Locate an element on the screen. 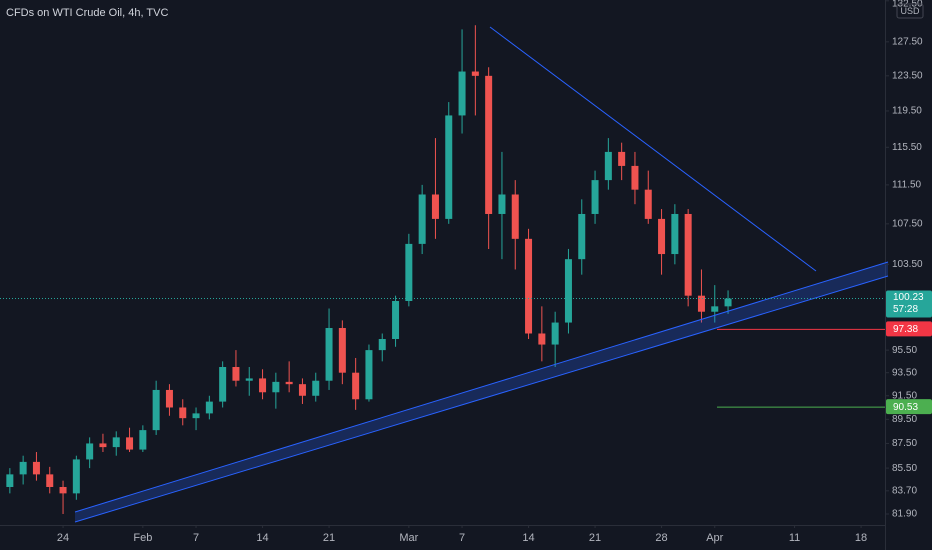 This screenshot has height=550, width=932. y-tick-label: 93.50 is located at coordinates (904, 372).